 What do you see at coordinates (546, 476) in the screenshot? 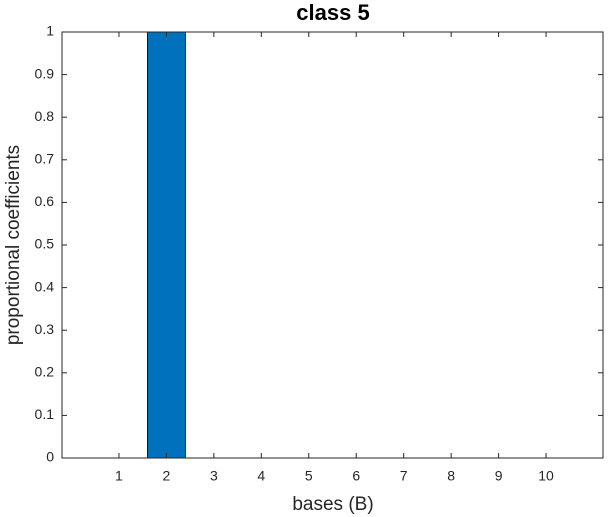
I see `x-tick-label: 10` at bounding box center [546, 476].